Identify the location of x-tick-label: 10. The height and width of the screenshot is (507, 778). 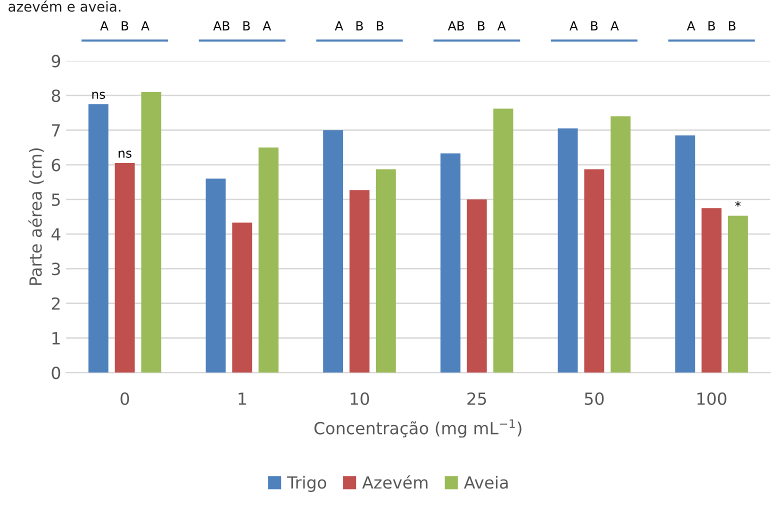
(359, 398).